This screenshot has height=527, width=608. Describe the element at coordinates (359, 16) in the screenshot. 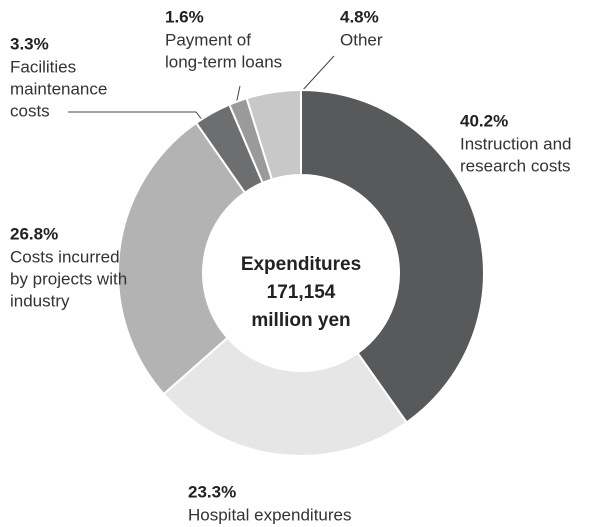

I see `value-label: 4.8%` at that location.